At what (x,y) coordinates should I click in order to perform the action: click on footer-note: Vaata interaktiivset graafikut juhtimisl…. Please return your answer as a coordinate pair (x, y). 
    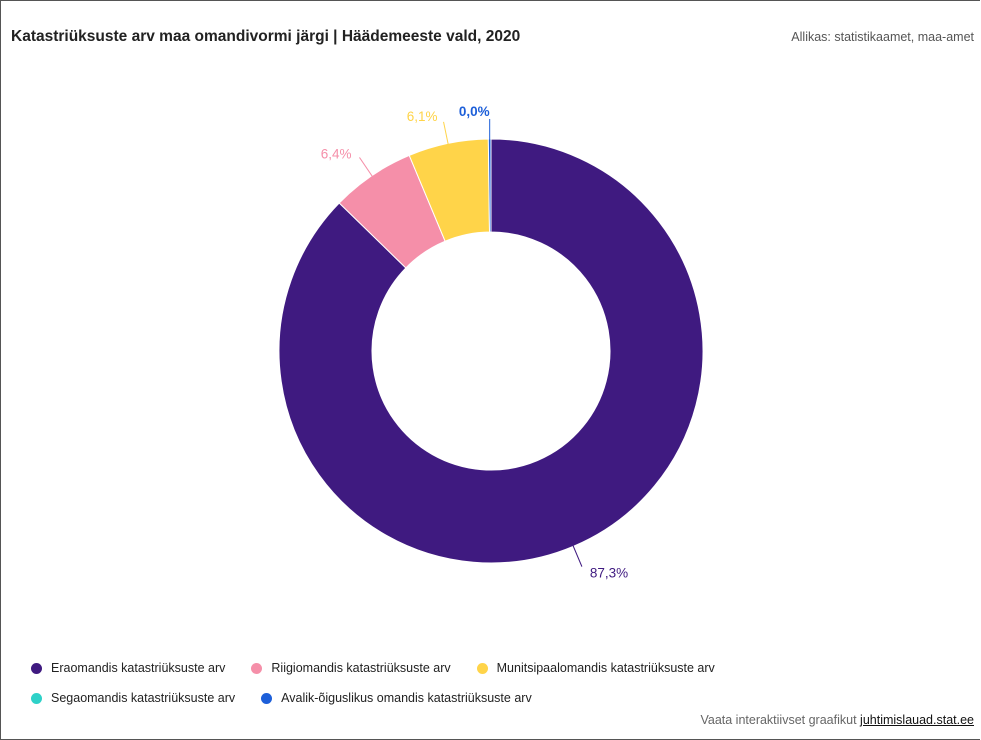
    Looking at the image, I should click on (837, 720).